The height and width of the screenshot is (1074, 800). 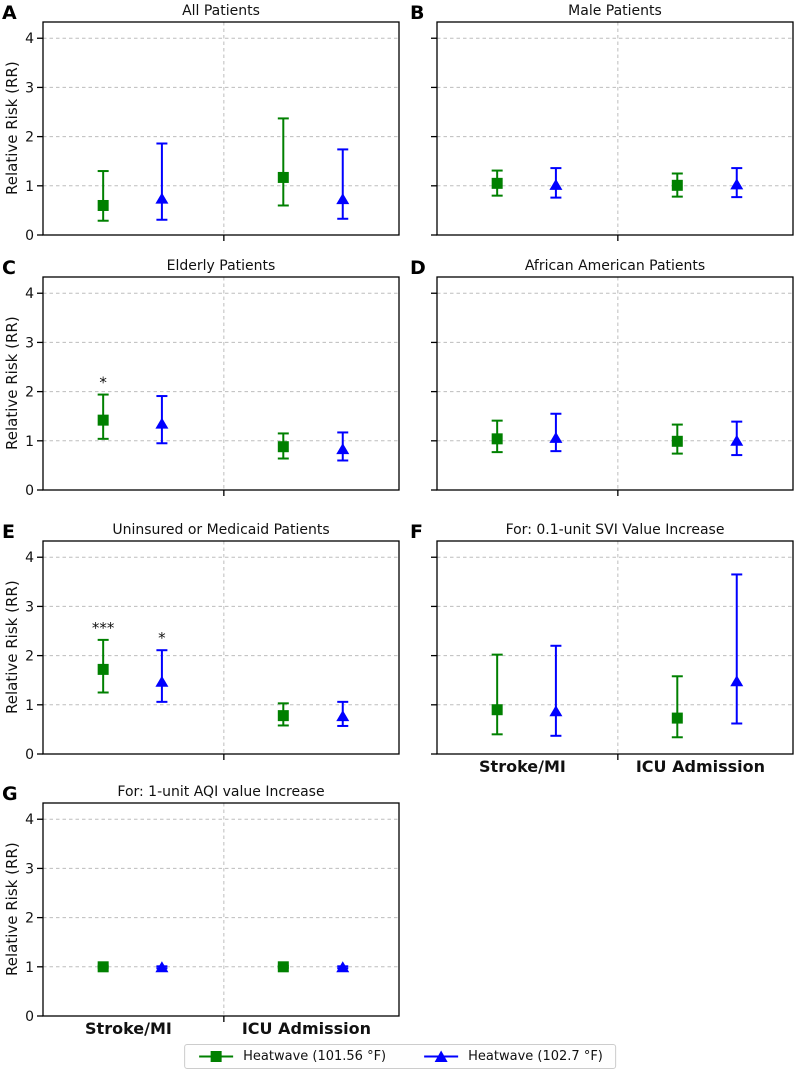 I want to click on panel-letter: B, so click(x=417, y=13).